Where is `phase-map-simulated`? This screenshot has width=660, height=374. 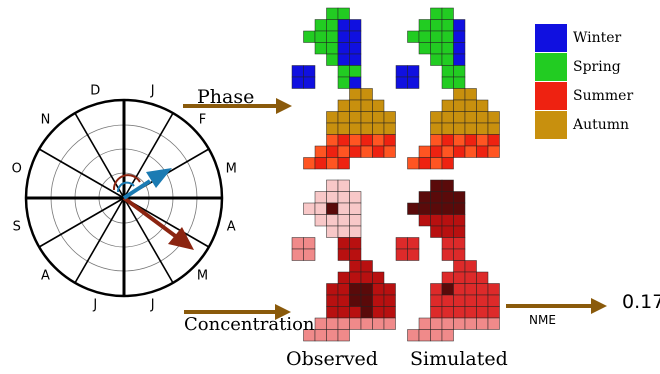
phase-map-simulated is located at coordinates (447, 88).